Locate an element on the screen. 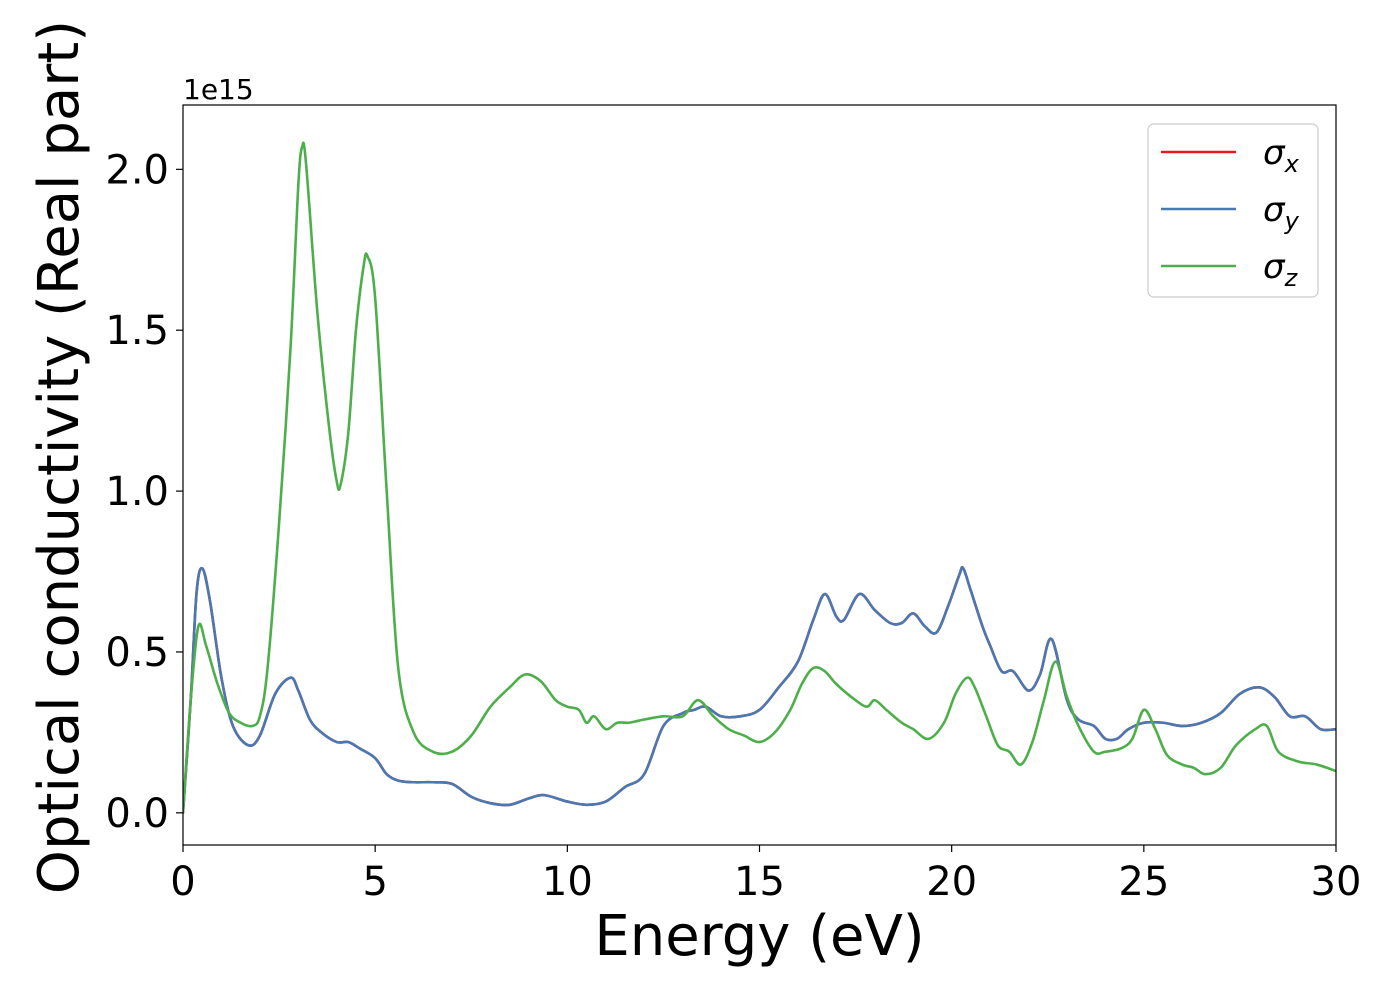  y-tick-label: 1.5 is located at coordinates (137, 331).